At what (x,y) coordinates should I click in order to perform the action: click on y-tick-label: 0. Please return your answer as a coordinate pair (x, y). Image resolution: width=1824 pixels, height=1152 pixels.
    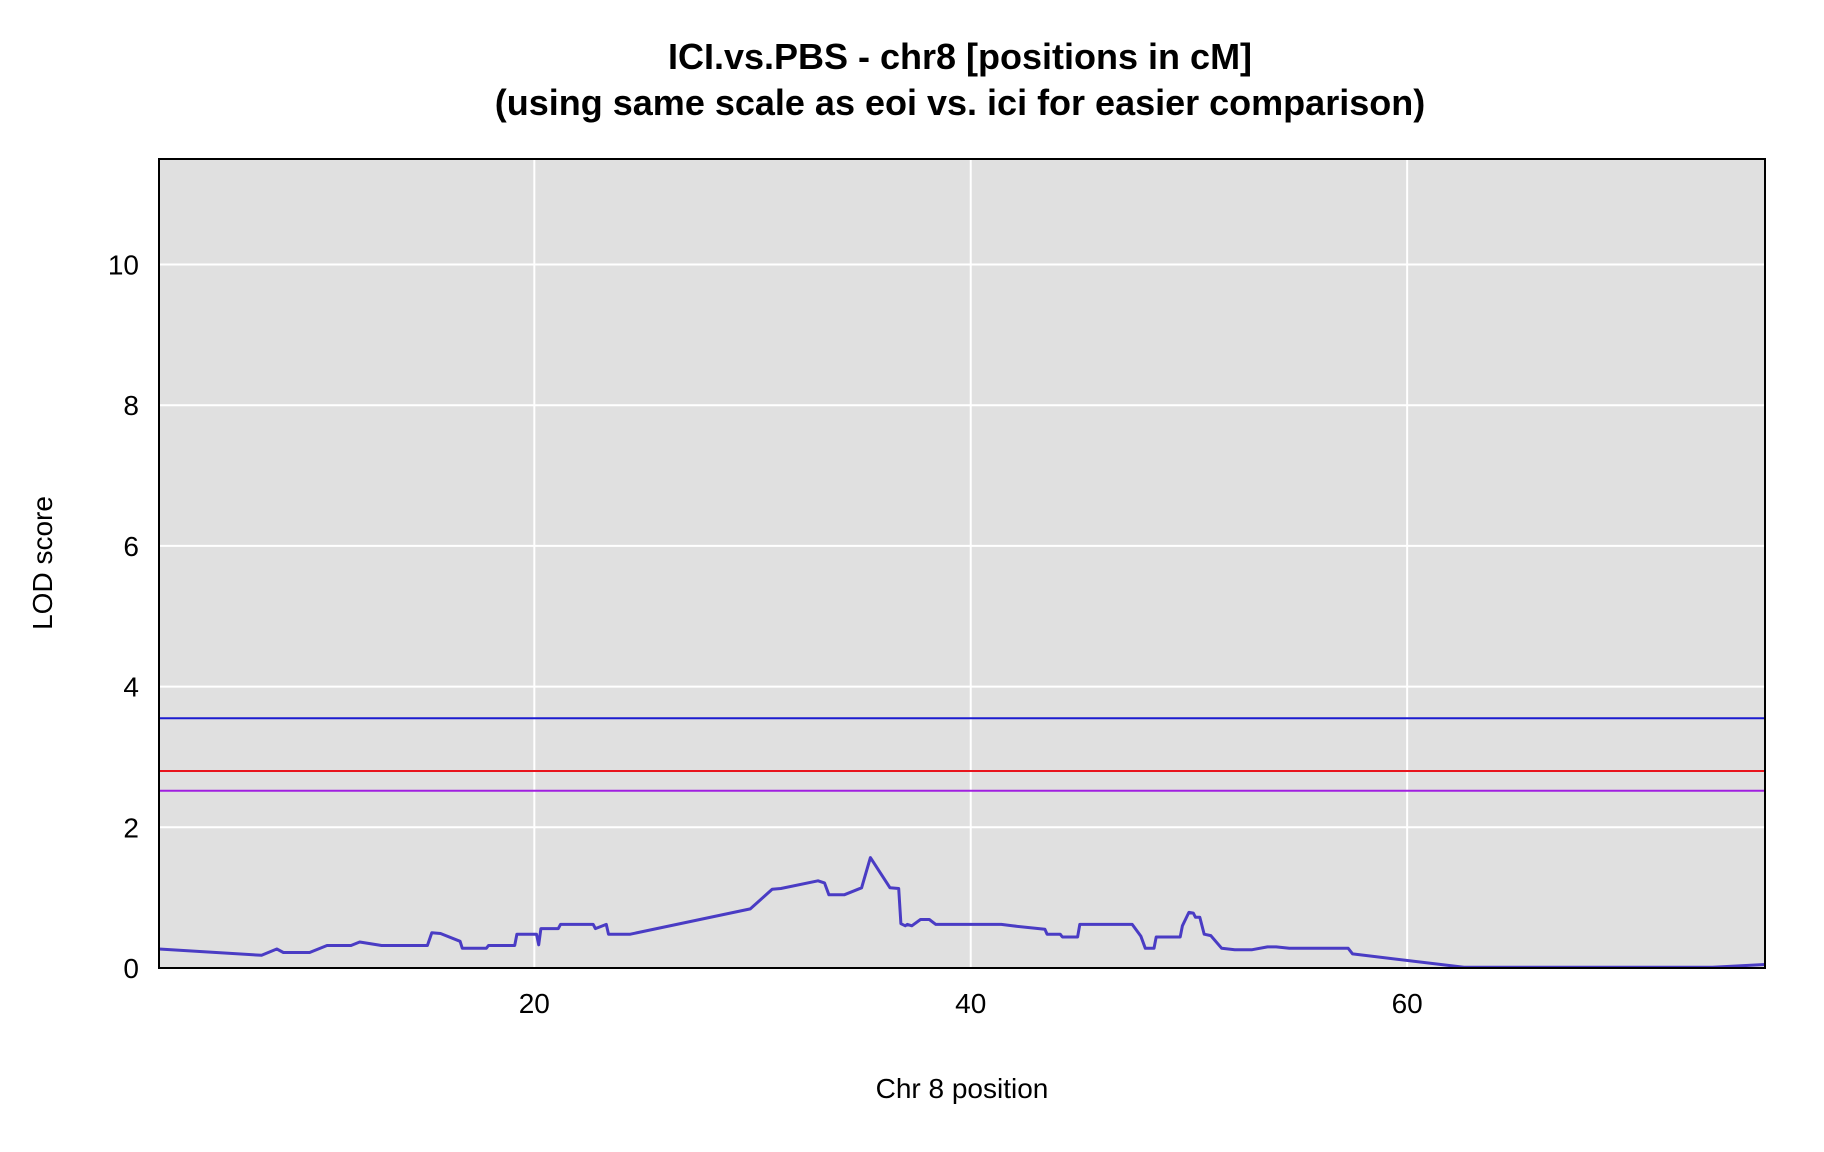
    Looking at the image, I should click on (131, 968).